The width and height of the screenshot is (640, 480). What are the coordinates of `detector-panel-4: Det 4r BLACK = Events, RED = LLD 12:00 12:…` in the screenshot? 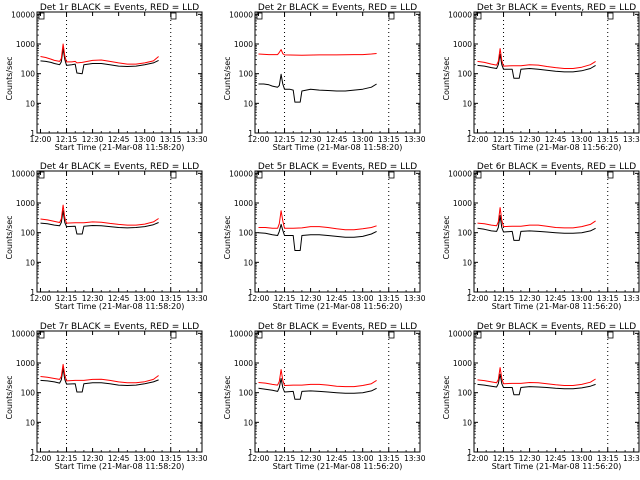 It's located at (106, 236).